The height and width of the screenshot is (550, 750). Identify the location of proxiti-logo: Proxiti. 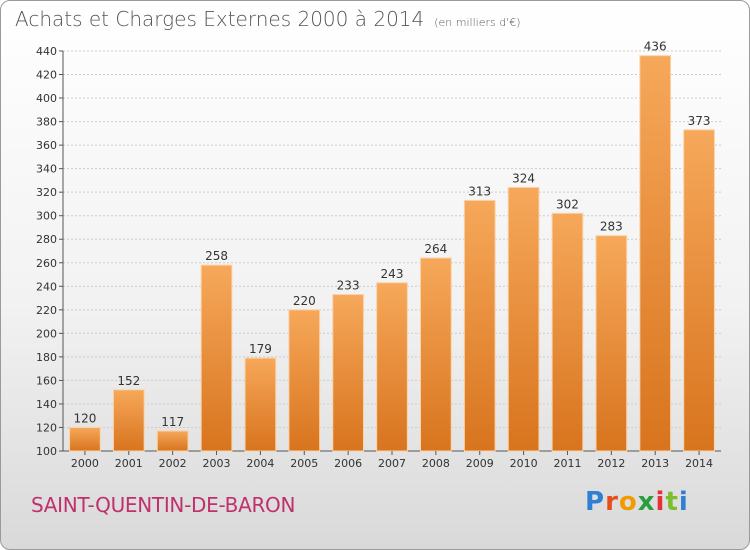
(637, 502).